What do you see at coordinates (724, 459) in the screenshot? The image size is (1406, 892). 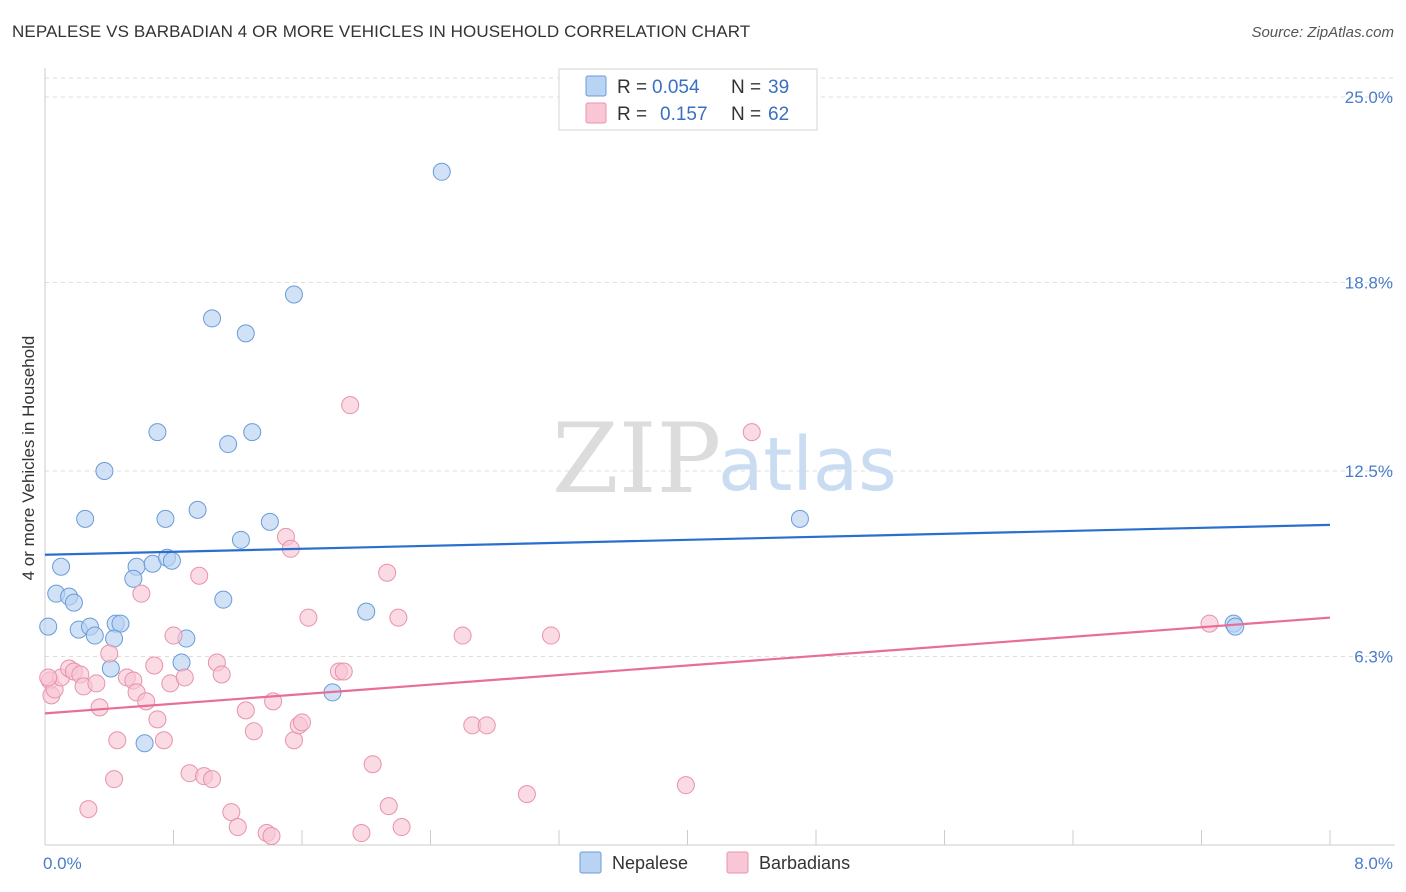 I see `watermark: ZIP atlas` at bounding box center [724, 459].